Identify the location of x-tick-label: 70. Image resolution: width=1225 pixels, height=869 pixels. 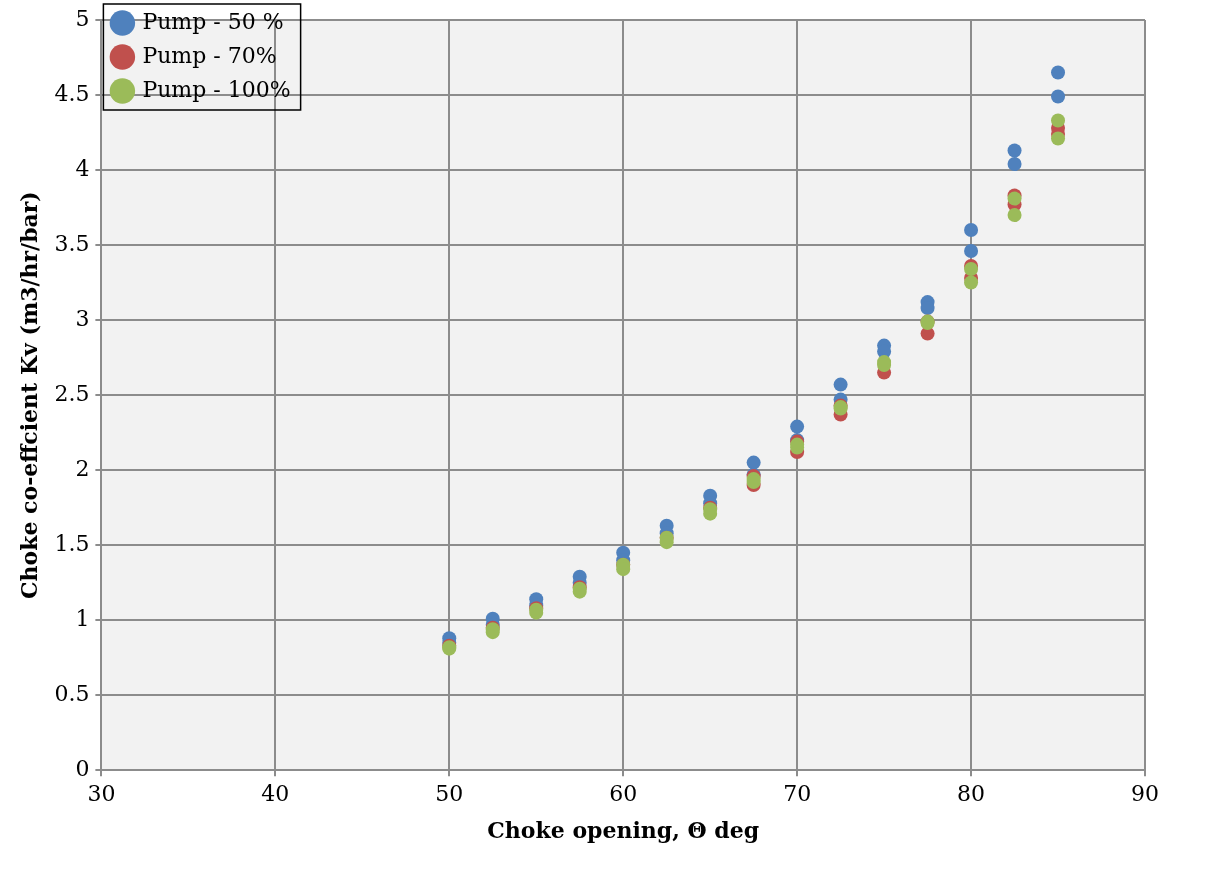
(797, 794).